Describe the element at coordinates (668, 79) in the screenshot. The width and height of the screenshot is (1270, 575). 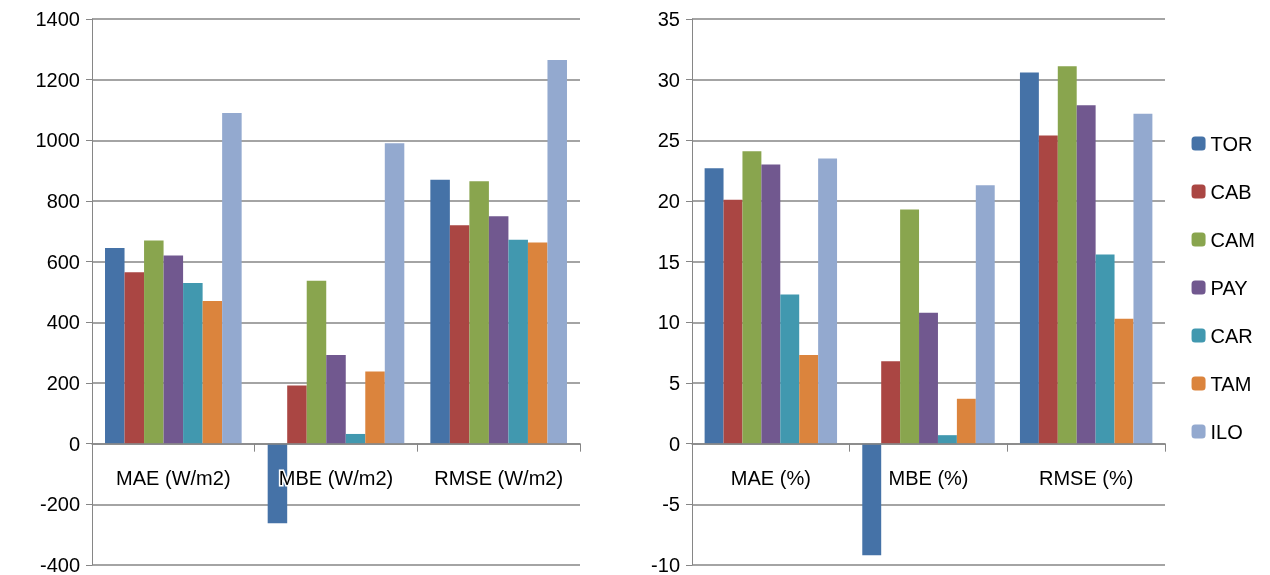
I see `y-tick-label: 30` at that location.